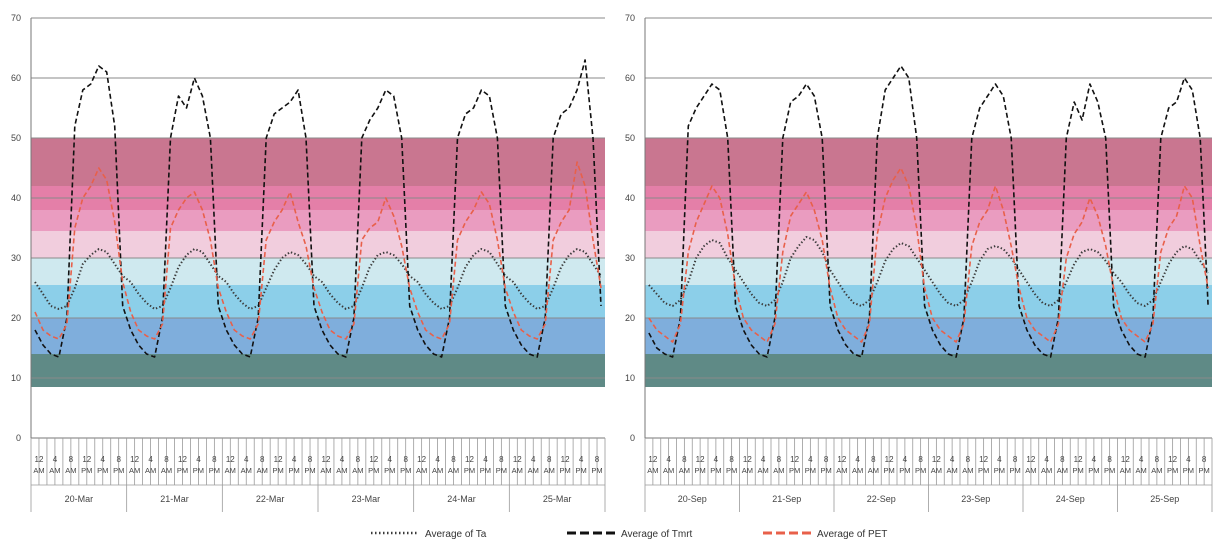 This screenshot has width=1215, height=545. What do you see at coordinates (786, 499) in the screenshot?
I see `x-day-label: 21-Sep` at bounding box center [786, 499].